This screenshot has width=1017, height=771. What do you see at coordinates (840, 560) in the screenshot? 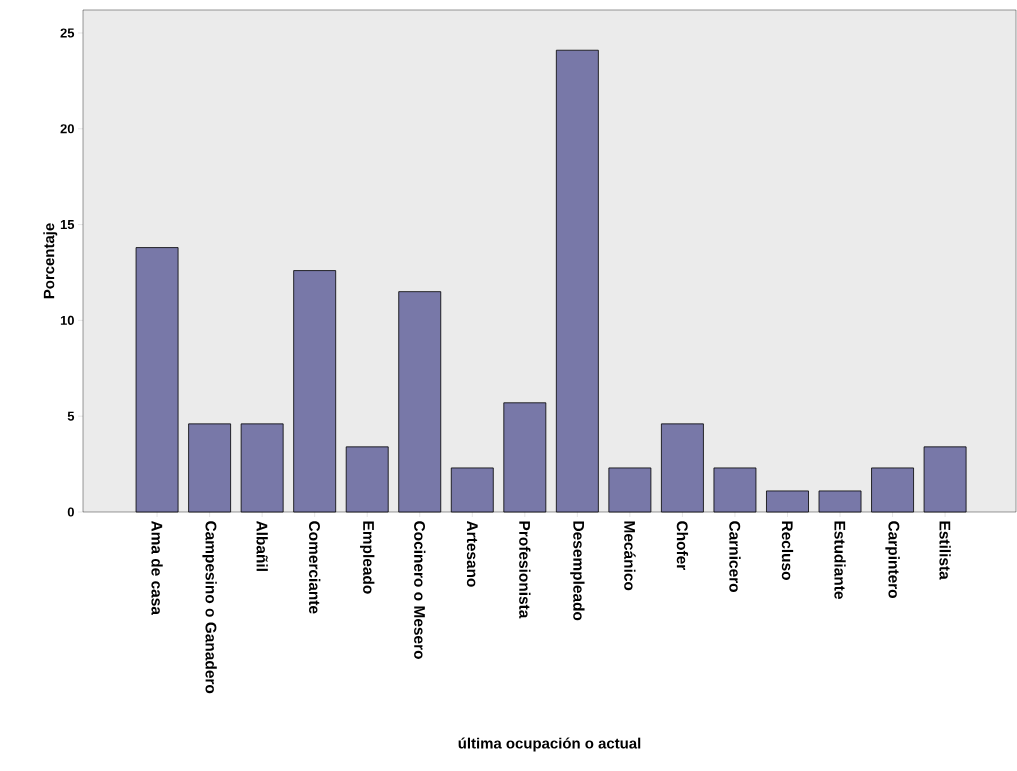
I see `x-tick-label: Estudiante` at bounding box center [840, 560].